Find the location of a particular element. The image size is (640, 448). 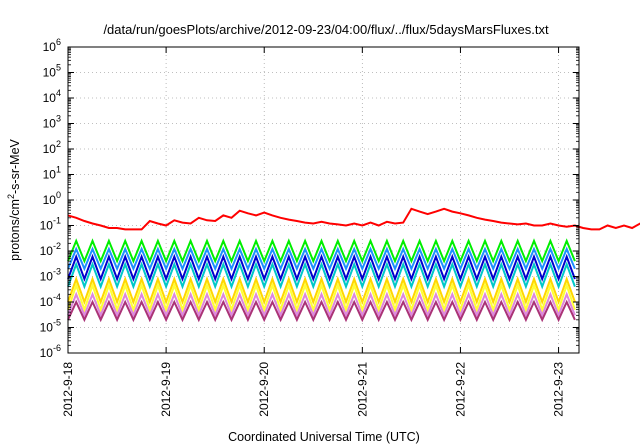

y-tick-label: 10⁻⁶ is located at coordinates (50, 351).